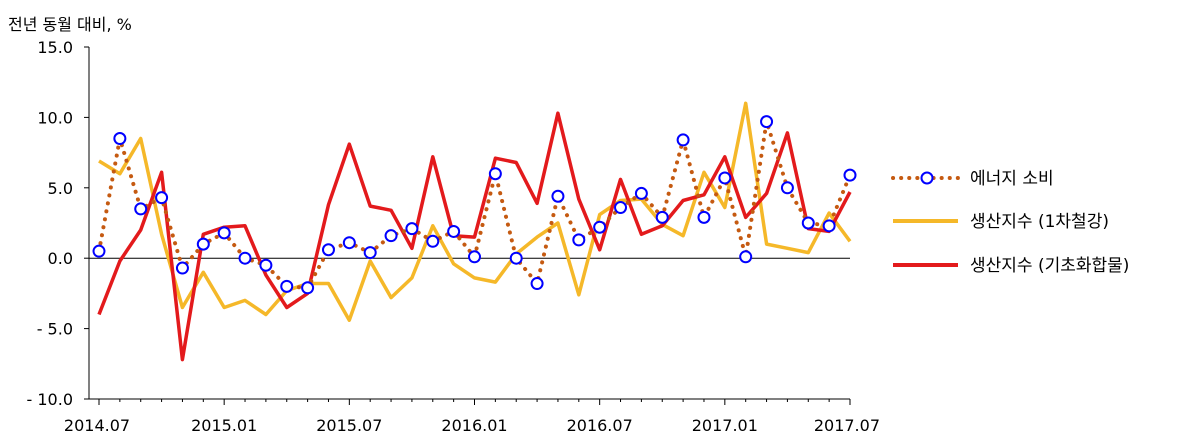 Image resolution: width=1200 pixels, height=441 pixels. What do you see at coordinates (55, 117) in the screenshot?
I see `y-tick-label: 10.0` at bounding box center [55, 117].